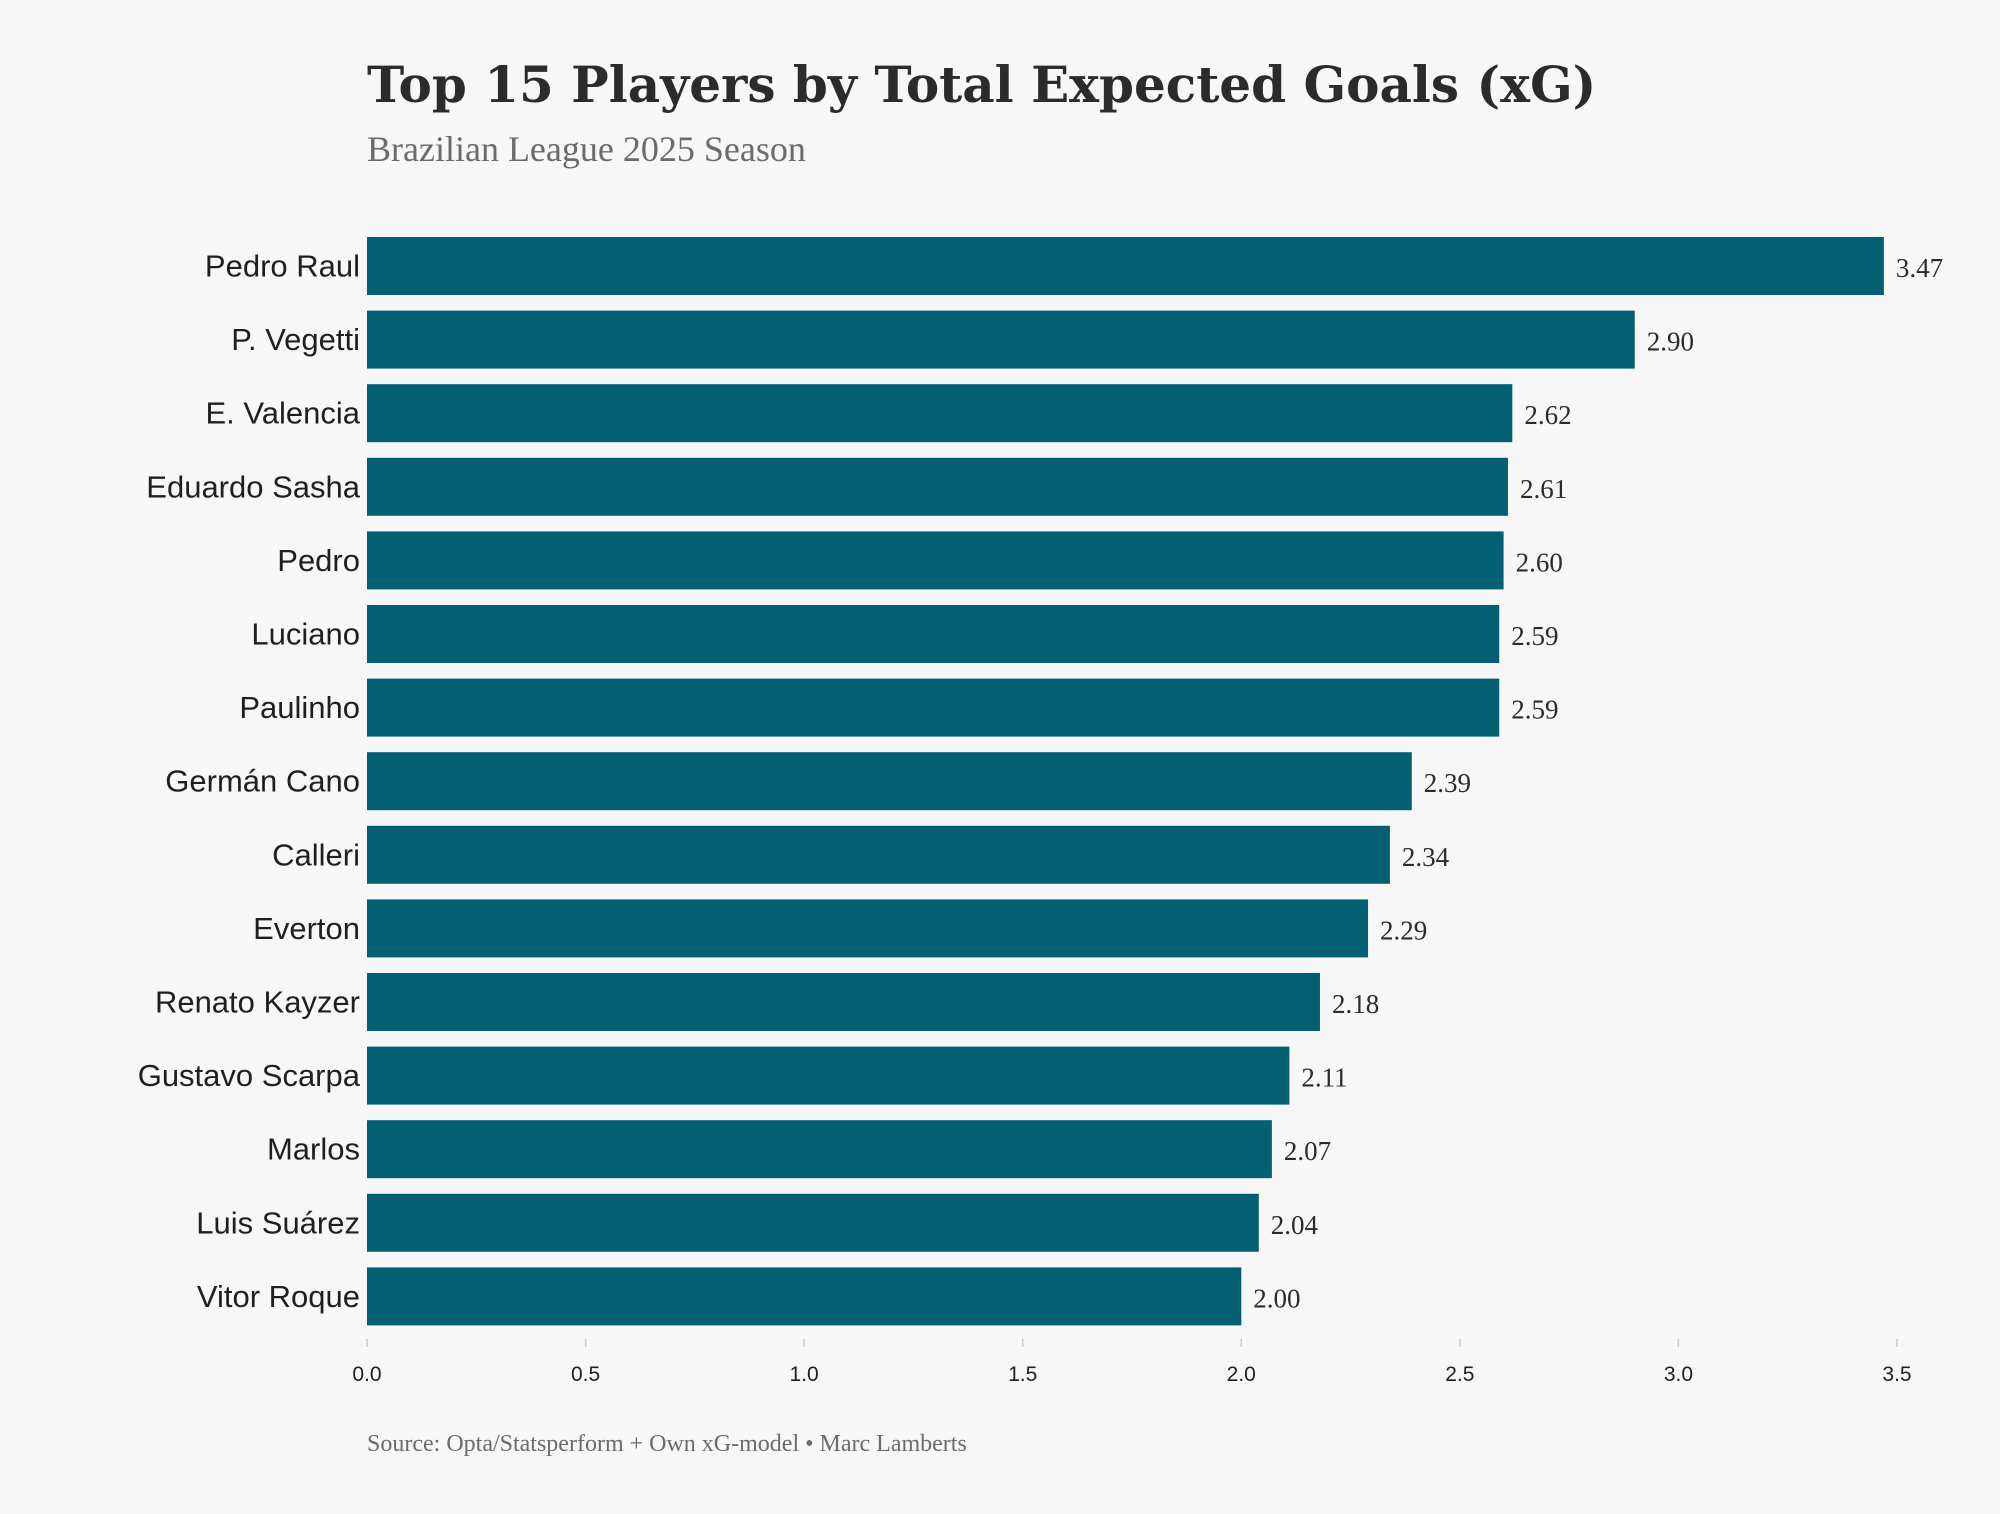  What do you see at coordinates (1678, 1374) in the screenshot?
I see `x-tick-label: 3.0` at bounding box center [1678, 1374].